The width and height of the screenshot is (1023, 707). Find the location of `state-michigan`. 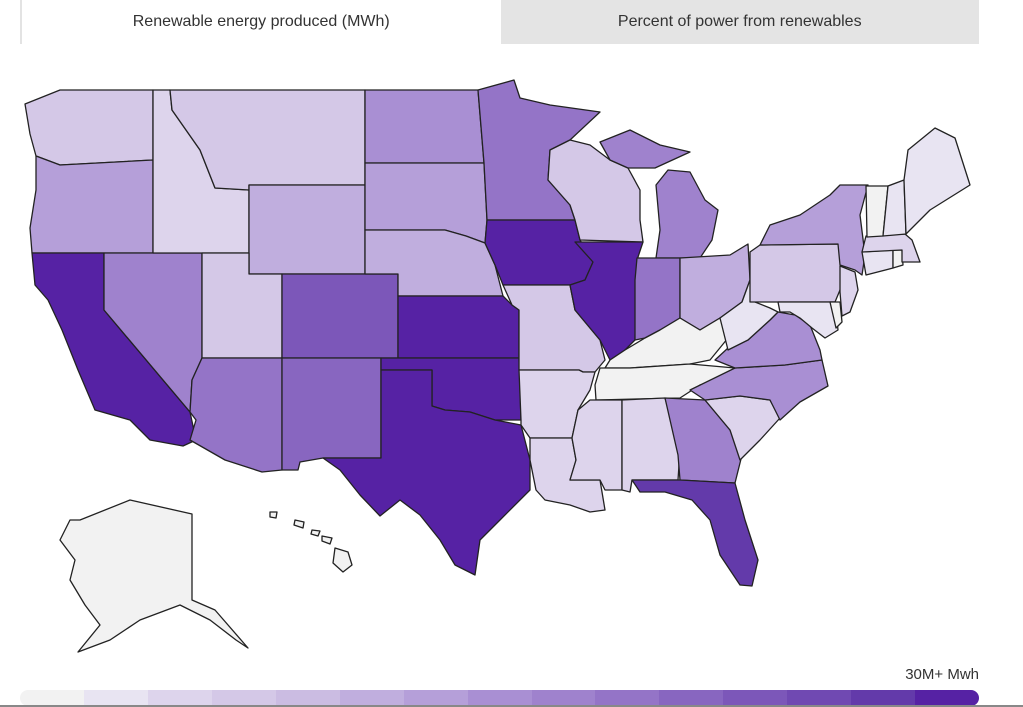

state-michigan is located at coordinates (659, 194).